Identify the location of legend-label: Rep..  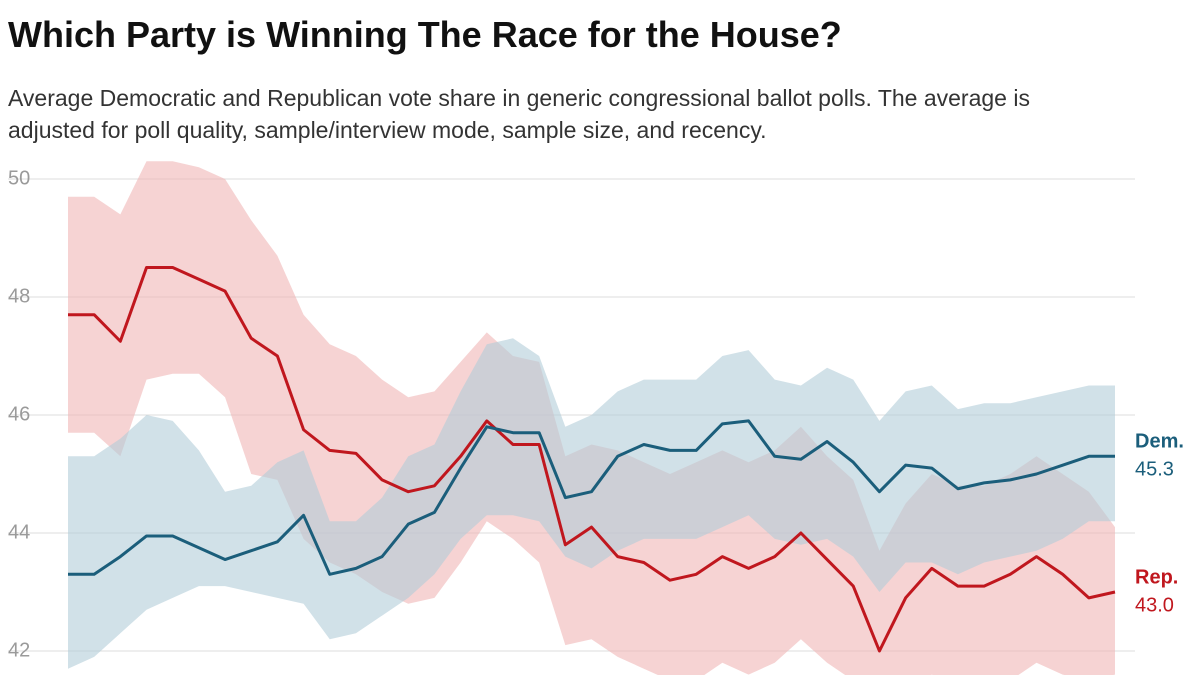
(1156, 577).